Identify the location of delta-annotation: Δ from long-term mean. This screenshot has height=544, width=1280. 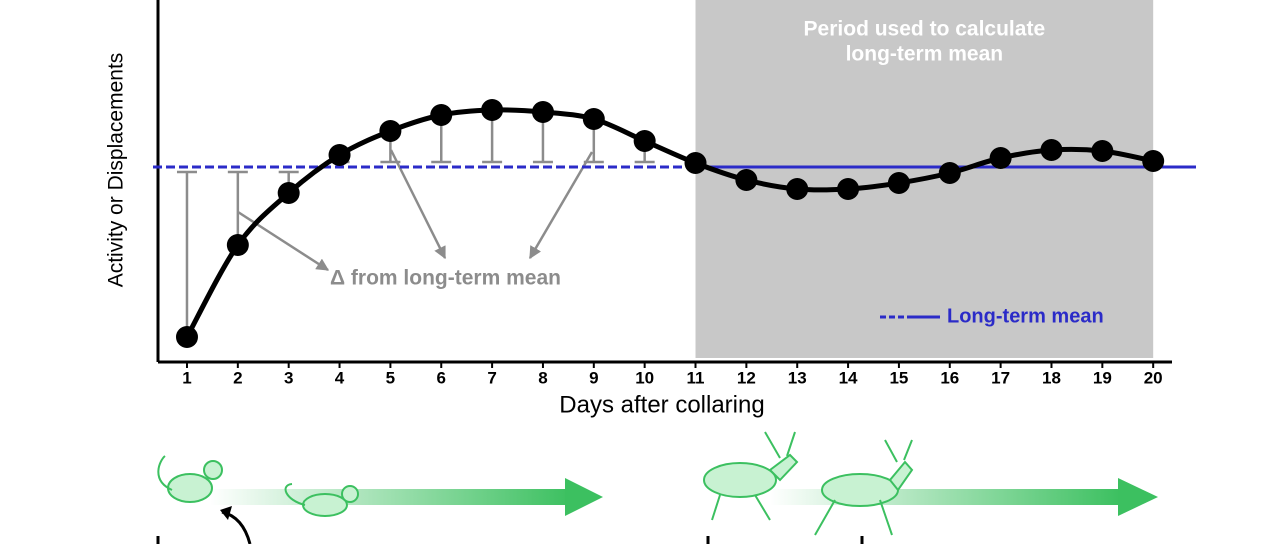
(445, 278).